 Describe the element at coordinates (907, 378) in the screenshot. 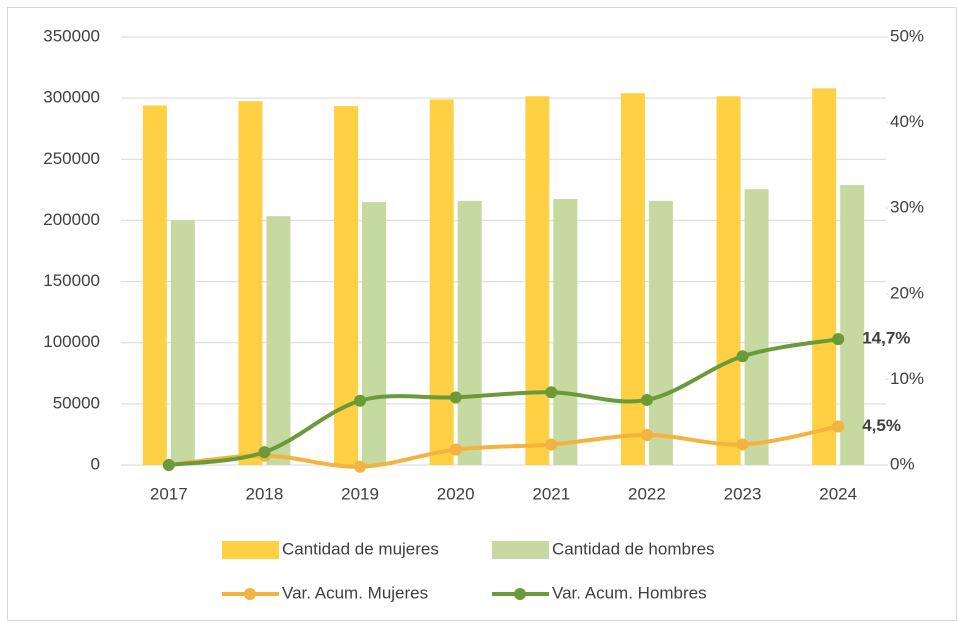

I see `y2-tick-label: 10%` at that location.